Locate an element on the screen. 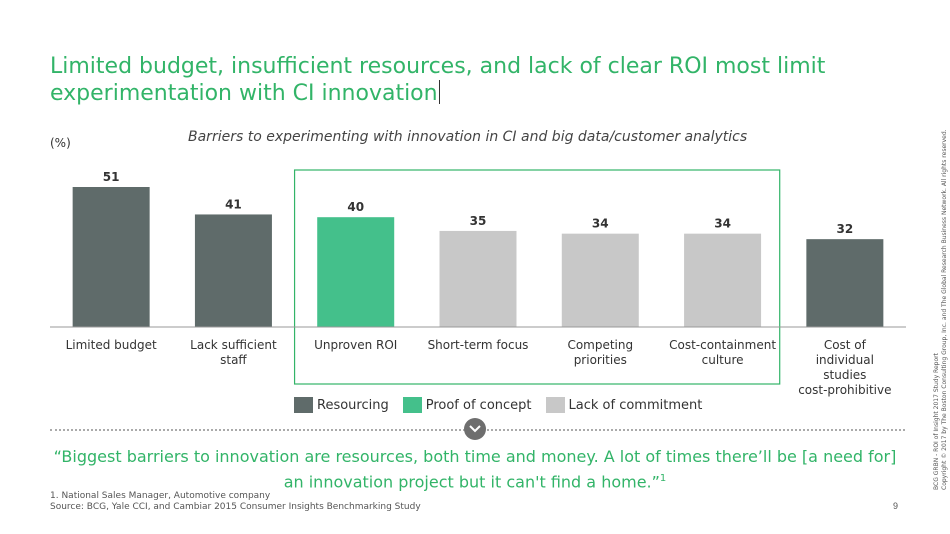 The height and width of the screenshot is (534, 950). value-label-3: 35 is located at coordinates (478, 221).